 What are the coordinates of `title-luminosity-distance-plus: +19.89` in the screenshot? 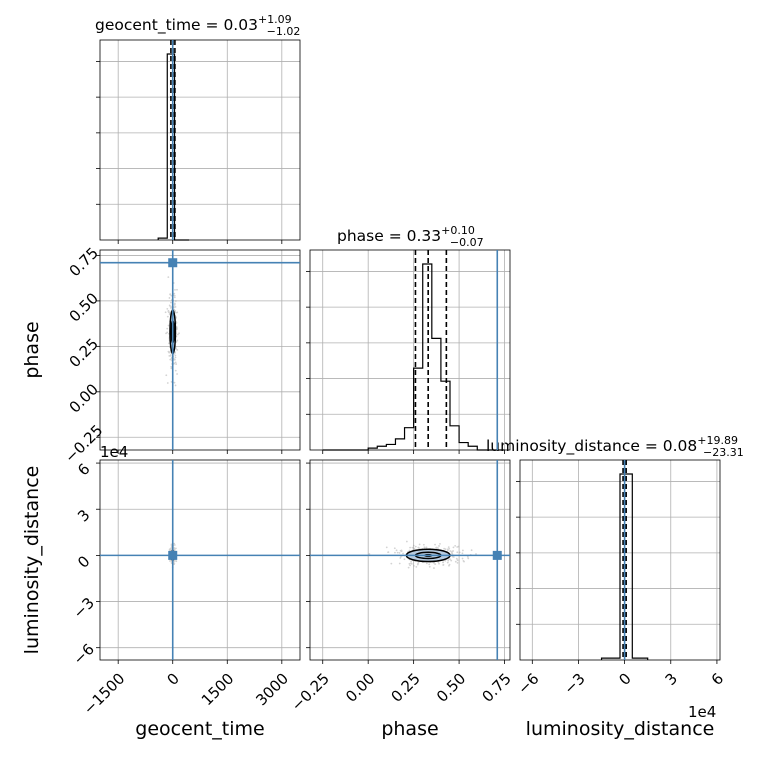 It's located at (717, 440).